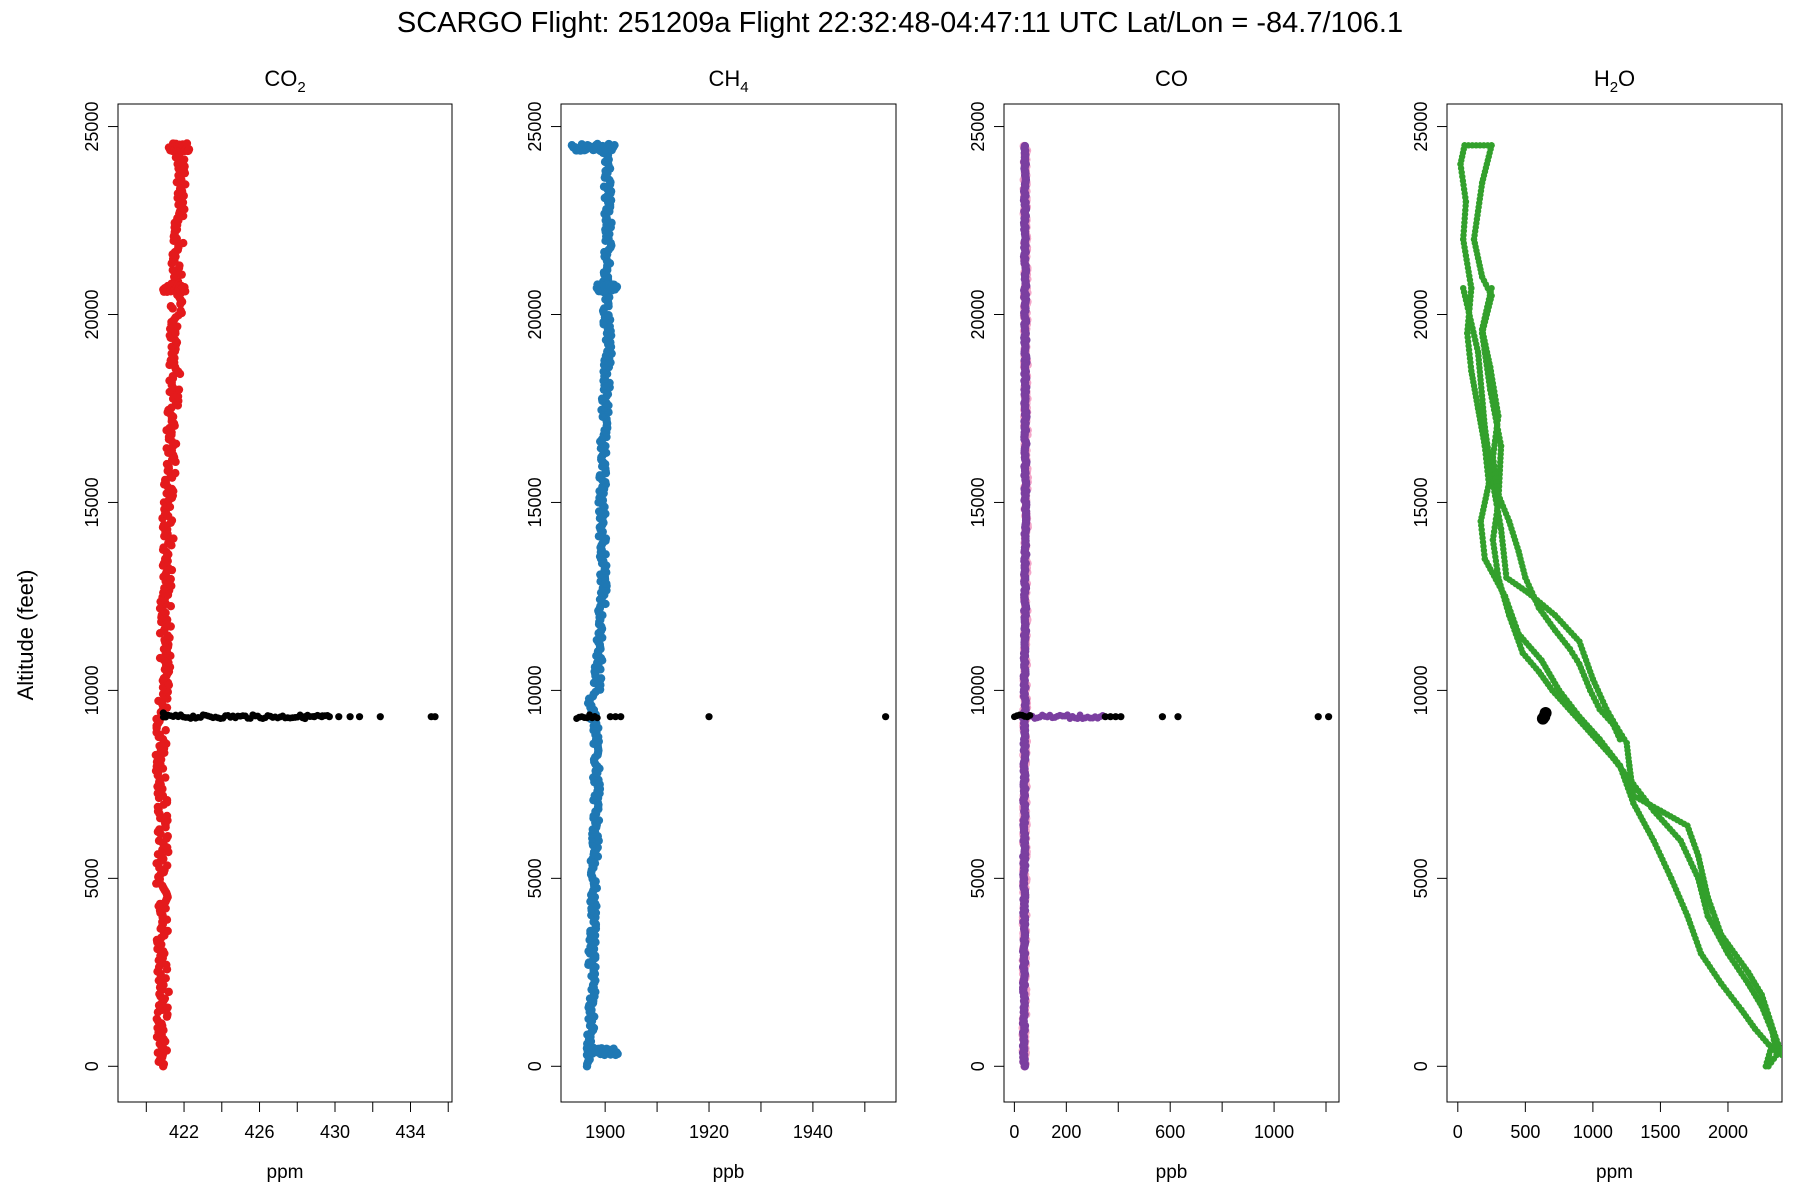 This screenshot has width=1800, height=1200. What do you see at coordinates (260, 1132) in the screenshot?
I see `x-tick-label: 426` at bounding box center [260, 1132].